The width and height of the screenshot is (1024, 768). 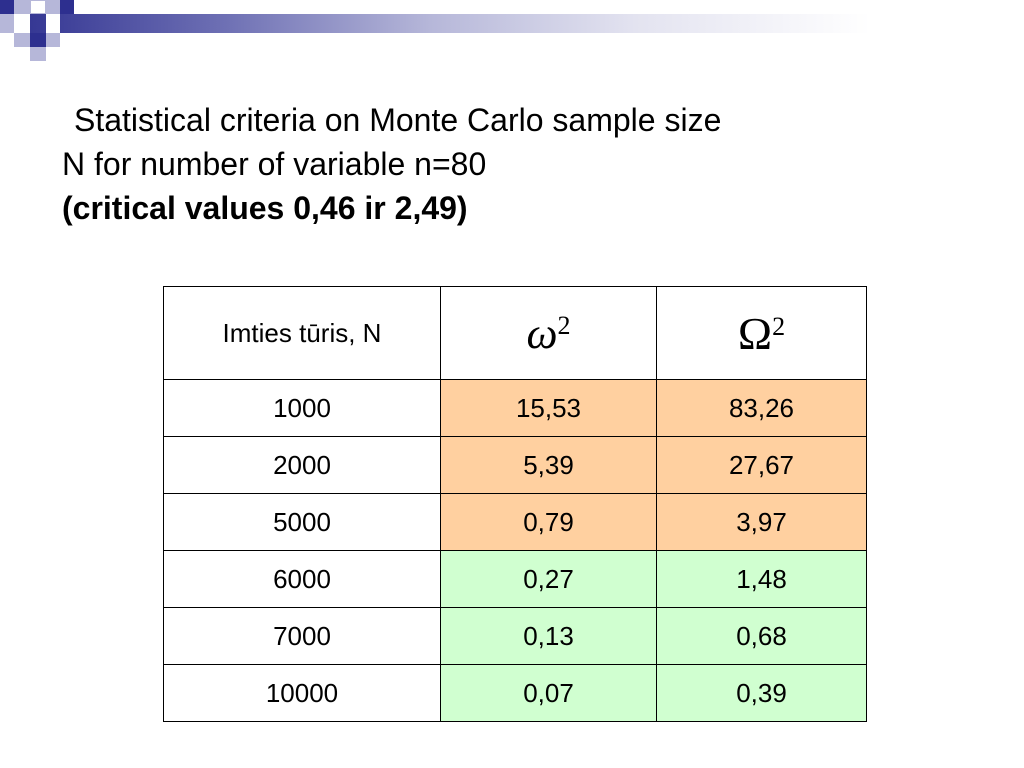 I want to click on table-row: 1000 15,53 83,26, so click(x=515, y=408).